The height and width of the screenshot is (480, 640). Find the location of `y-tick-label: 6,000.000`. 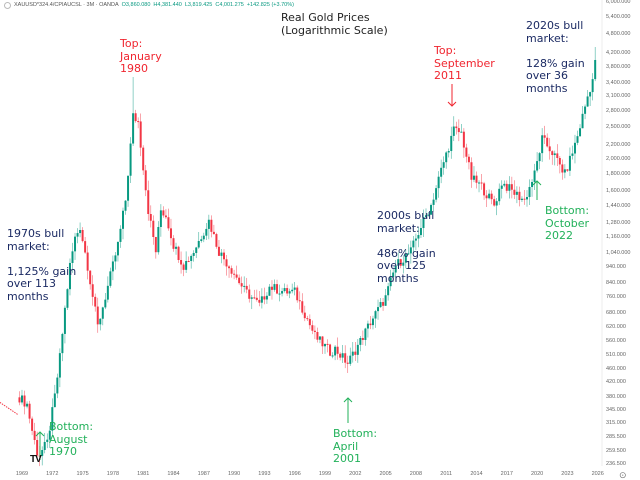

y-tick-label: 6,000.000 is located at coordinates (618, 2).